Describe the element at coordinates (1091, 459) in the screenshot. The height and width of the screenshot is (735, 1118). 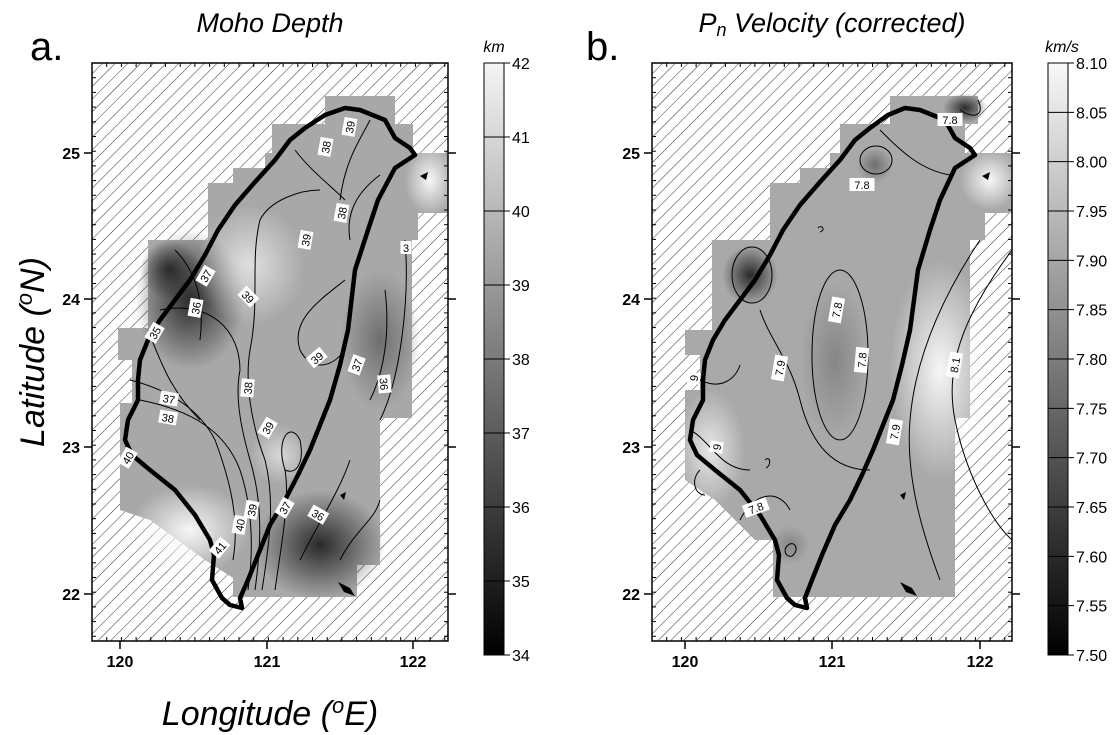
I see `colorbar-tick-label: 7.70` at that location.